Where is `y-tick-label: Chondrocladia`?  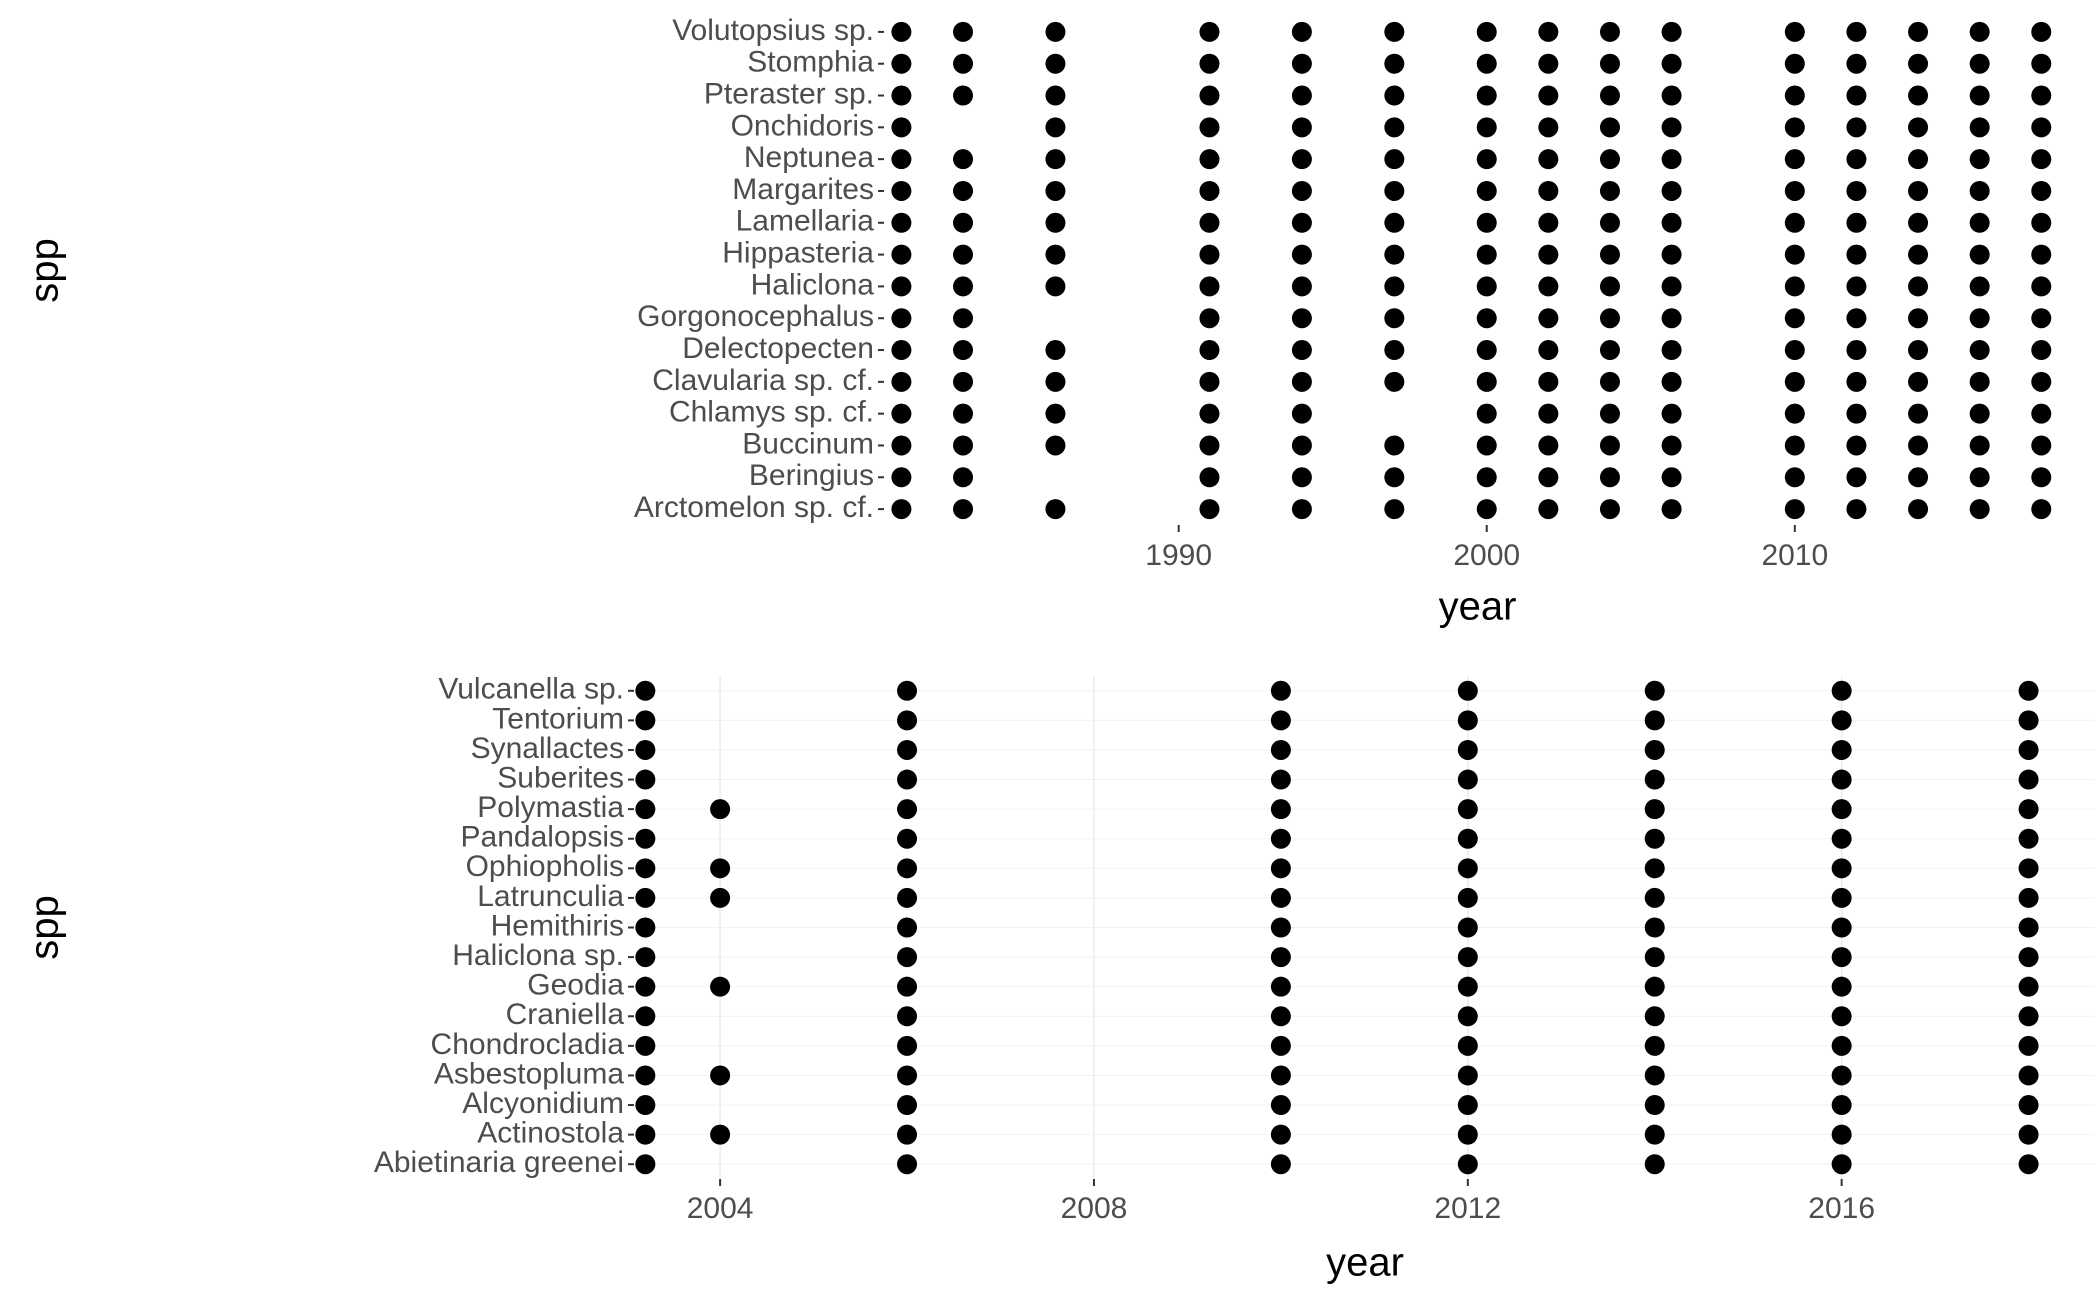
y-tick-label: Chondrocladia is located at coordinates (528, 1044).